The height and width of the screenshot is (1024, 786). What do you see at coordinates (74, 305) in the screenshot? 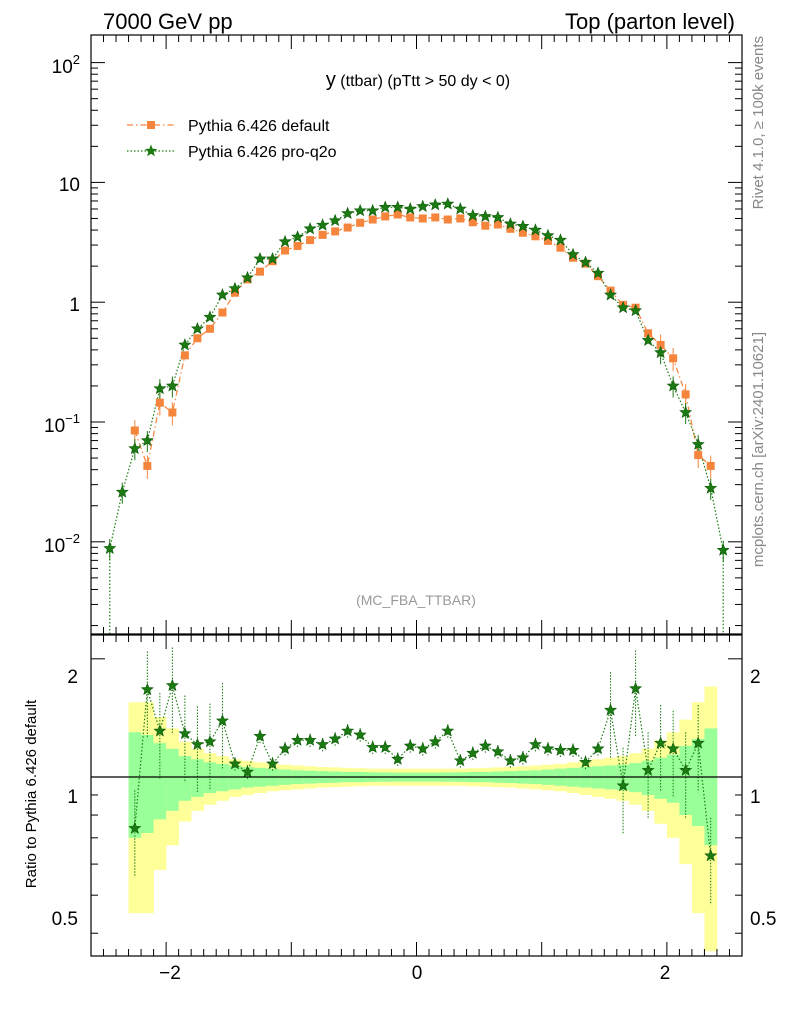
I see `ytick-label-1: 1` at bounding box center [74, 305].